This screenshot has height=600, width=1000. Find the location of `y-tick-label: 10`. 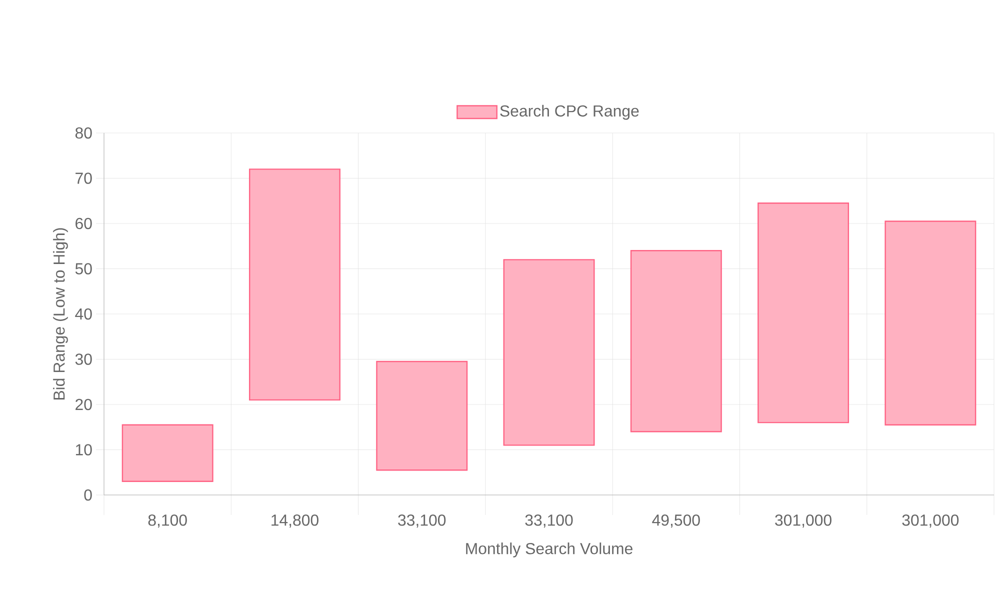

y-tick-label: 10 is located at coordinates (84, 450).